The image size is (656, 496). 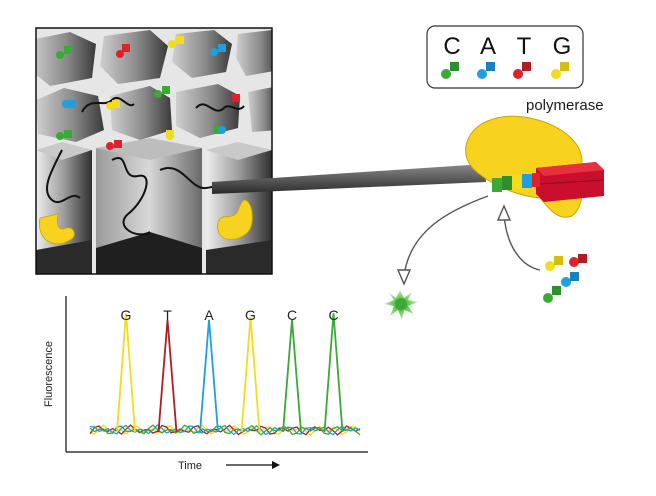 What do you see at coordinates (565, 105) in the screenshot?
I see `polymerase-label: polymerase` at bounding box center [565, 105].